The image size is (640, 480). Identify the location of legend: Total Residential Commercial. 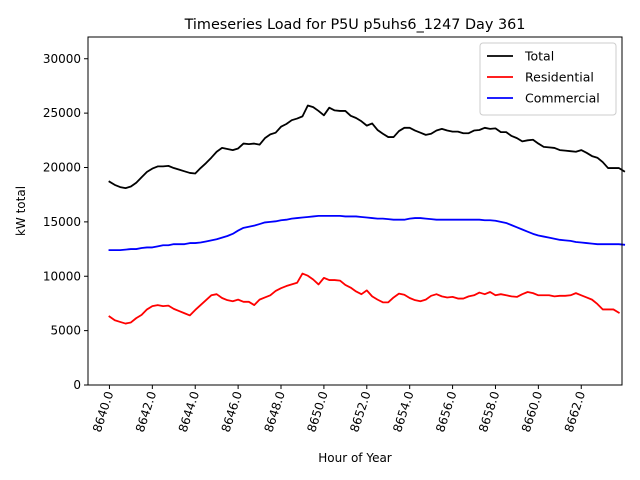
(548, 79).